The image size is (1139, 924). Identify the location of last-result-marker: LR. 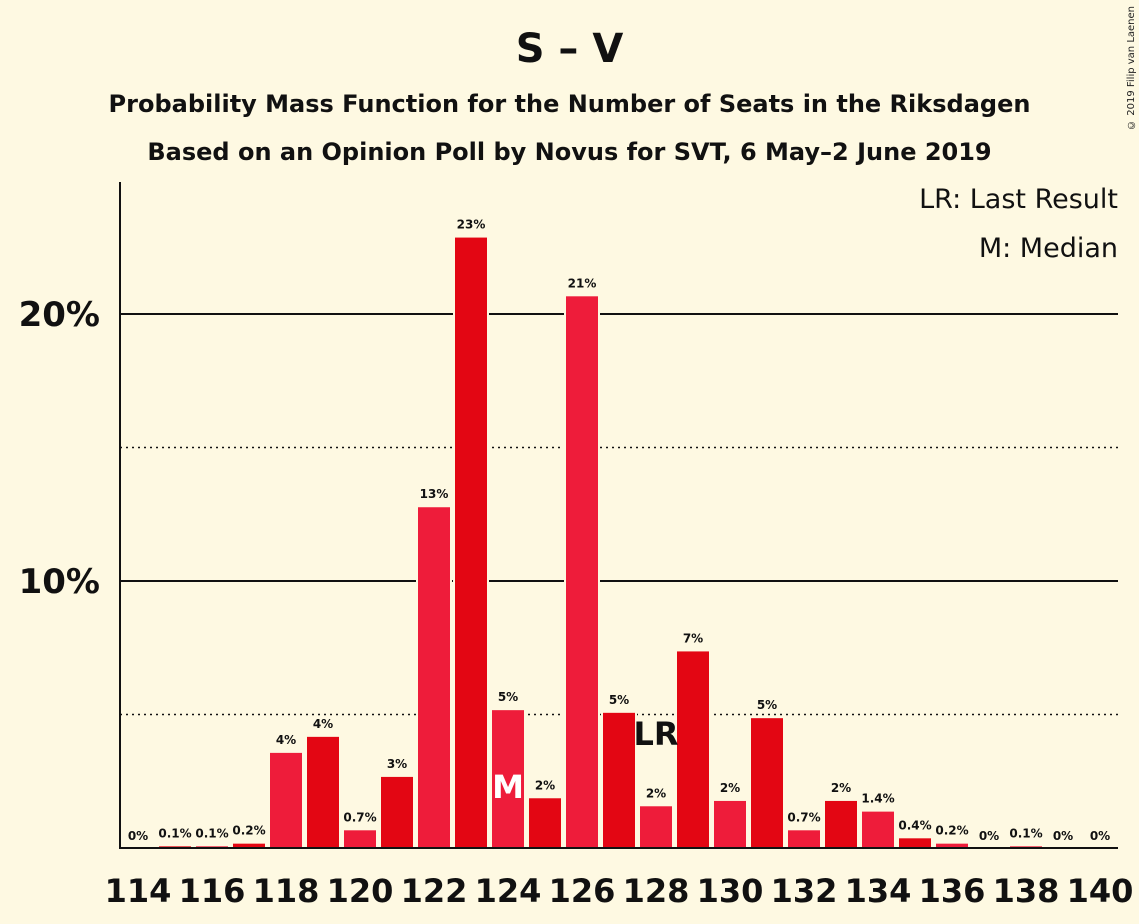
(655, 734).